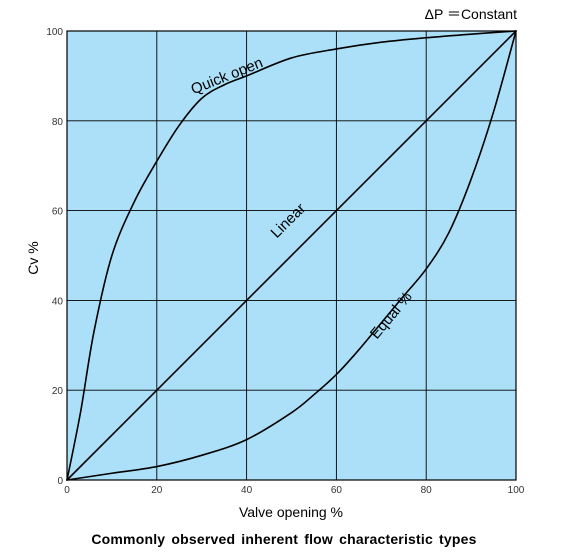 This screenshot has width=568, height=560. What do you see at coordinates (58, 212) in the screenshot?
I see `y-tick-label: 60` at bounding box center [58, 212].